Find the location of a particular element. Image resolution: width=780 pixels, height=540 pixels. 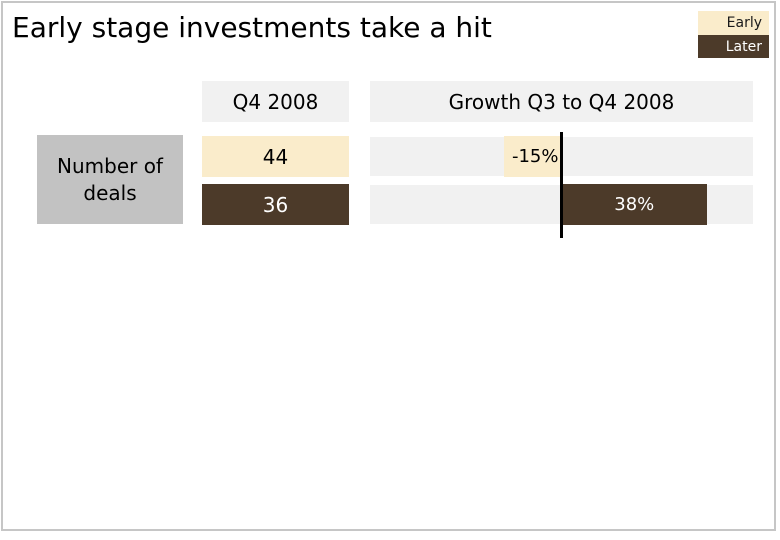

legend-item-early: Early is located at coordinates (733, 23).